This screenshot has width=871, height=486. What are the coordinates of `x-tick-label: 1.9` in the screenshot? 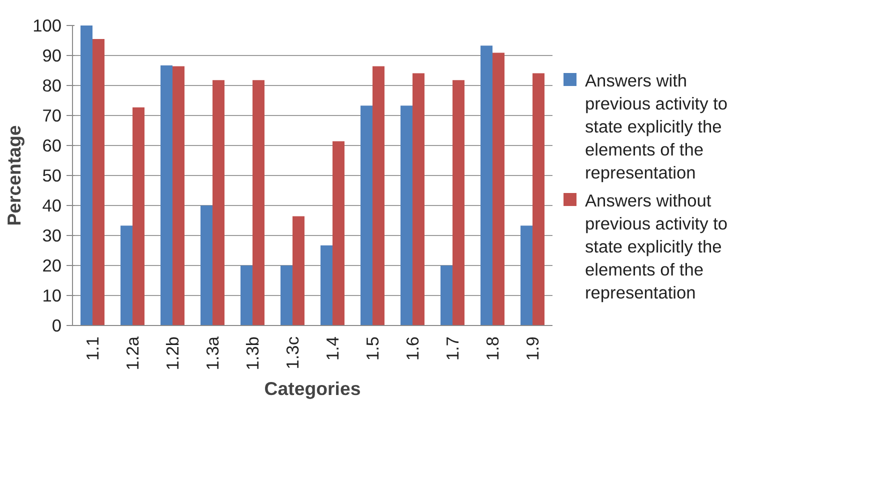 It's located at (532, 348).